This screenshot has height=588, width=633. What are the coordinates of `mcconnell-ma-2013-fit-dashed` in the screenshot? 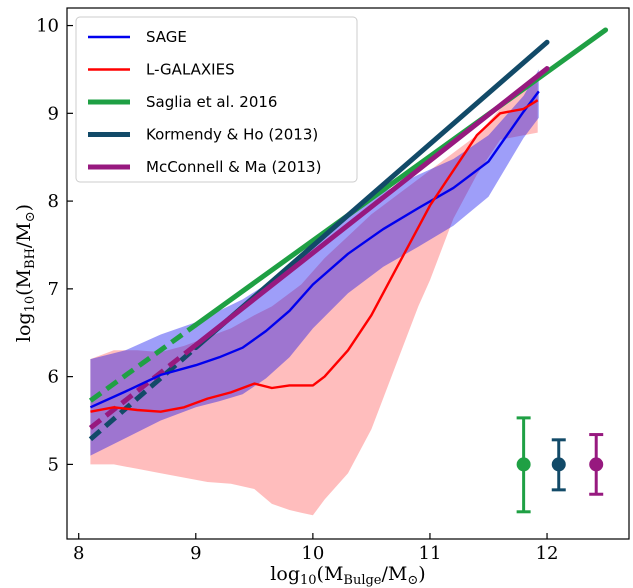 It's located at (143, 386).